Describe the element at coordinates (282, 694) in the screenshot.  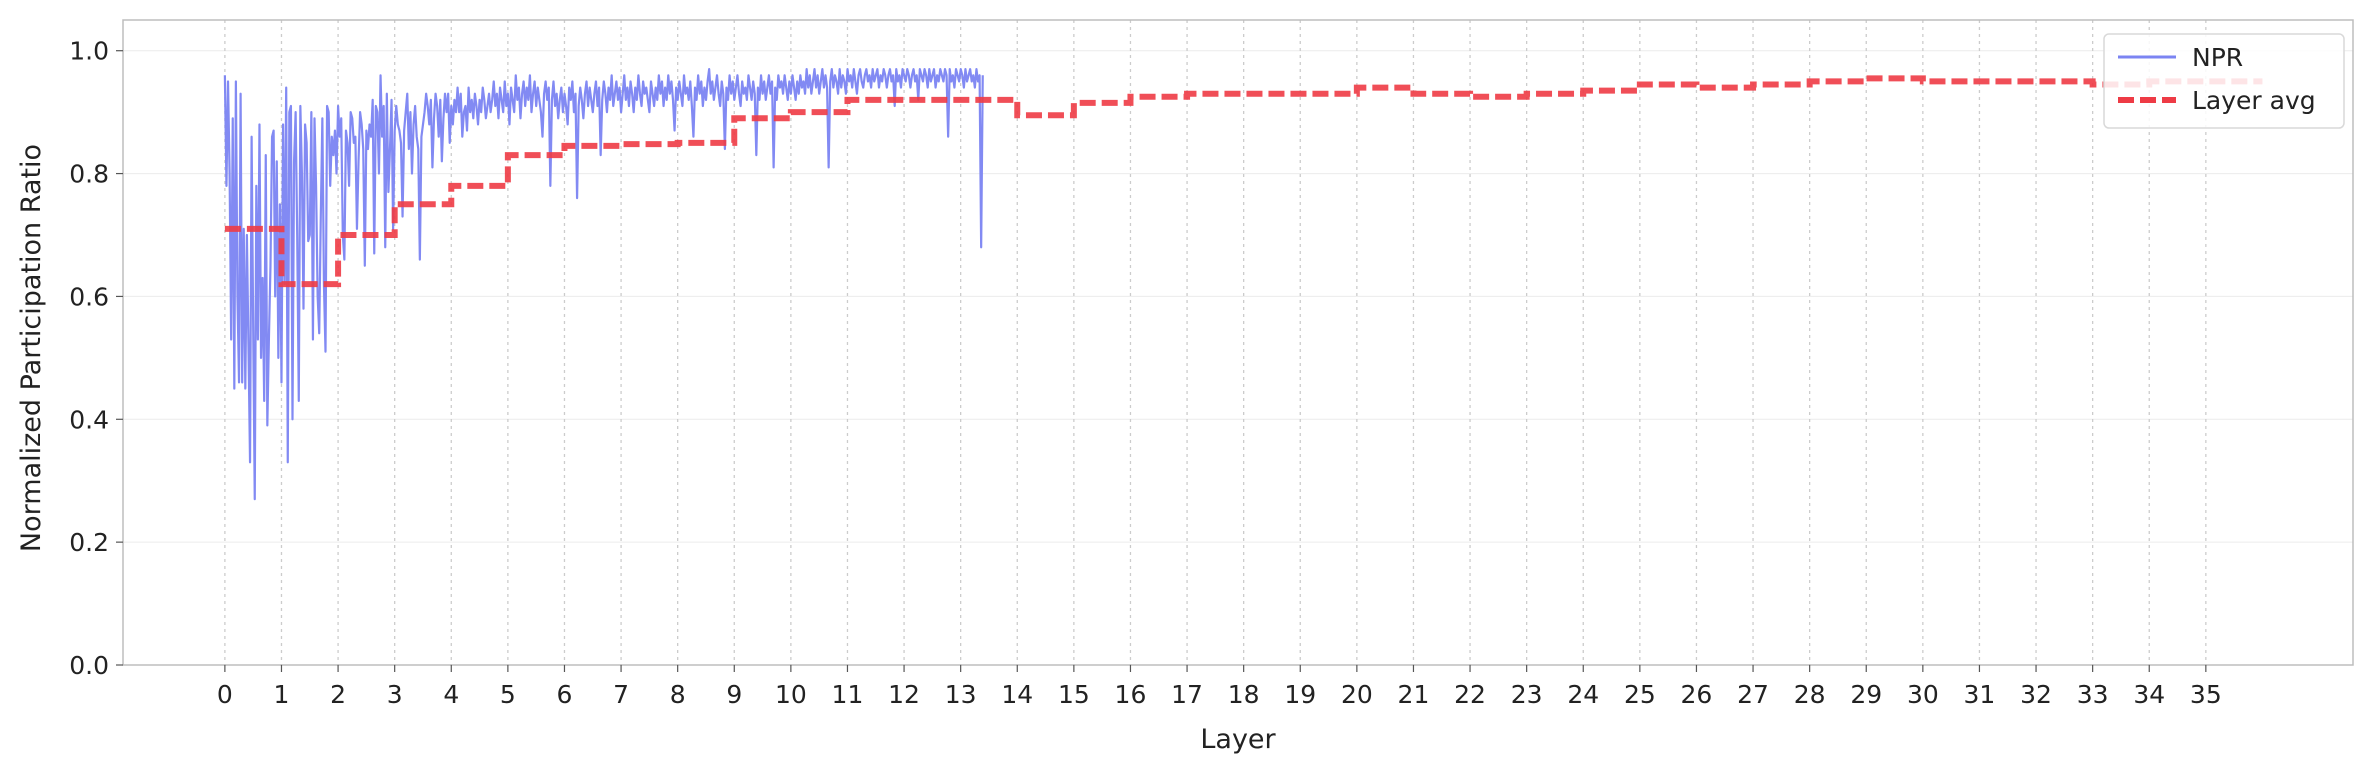
I see `x-tick-label: 1` at that location.